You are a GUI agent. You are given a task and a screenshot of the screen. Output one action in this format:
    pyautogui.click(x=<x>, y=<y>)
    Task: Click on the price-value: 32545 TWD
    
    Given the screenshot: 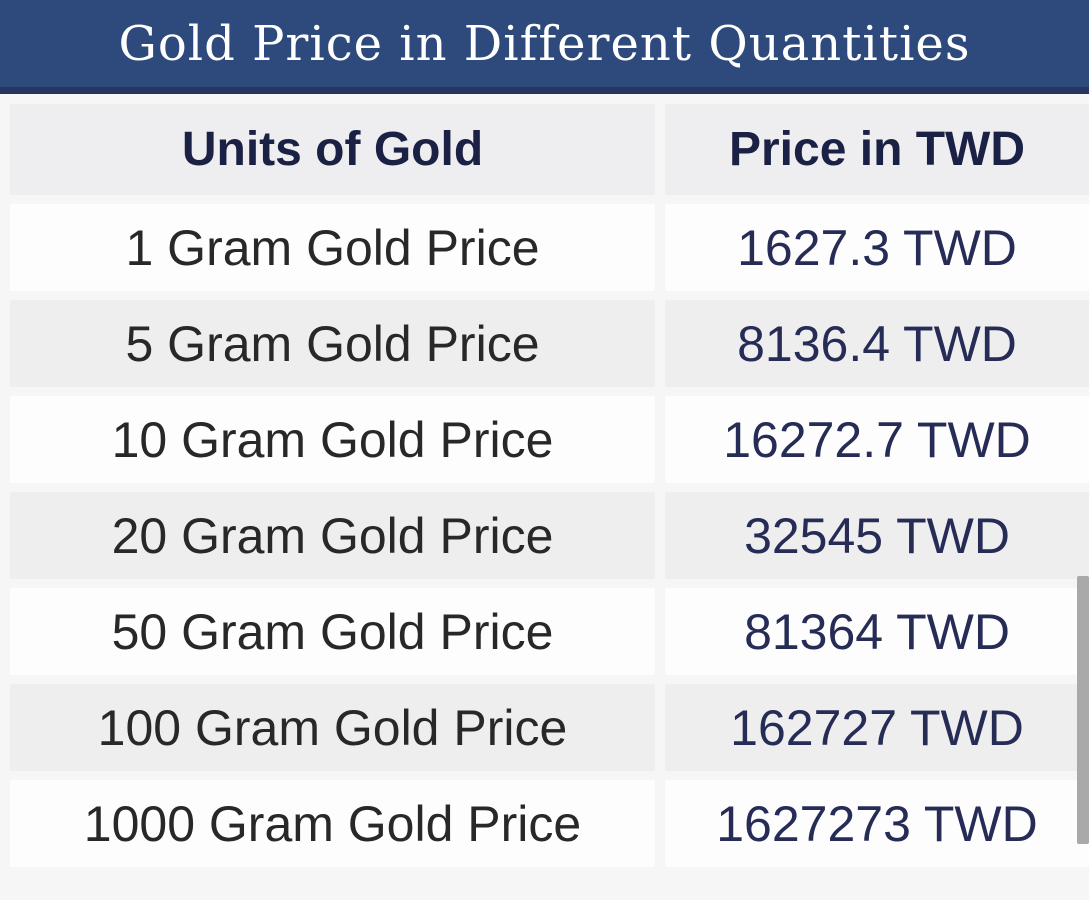 What is the action you would take?
    pyautogui.click(x=877, y=535)
    